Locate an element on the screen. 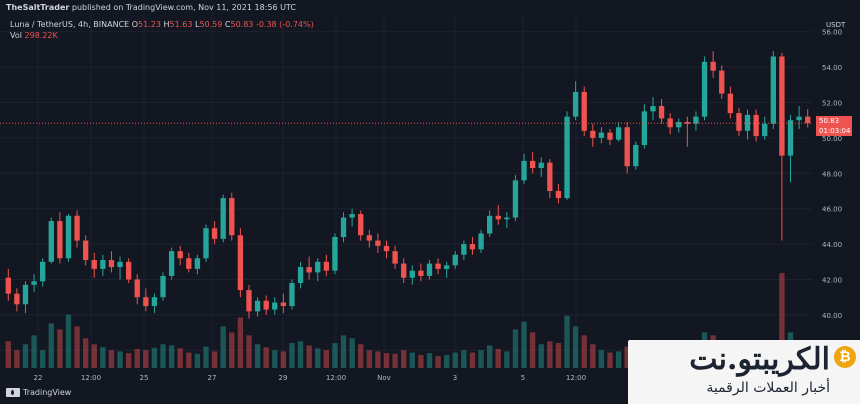 The width and height of the screenshot is (860, 404). tradingview-footer: TradingView is located at coordinates (38, 392).